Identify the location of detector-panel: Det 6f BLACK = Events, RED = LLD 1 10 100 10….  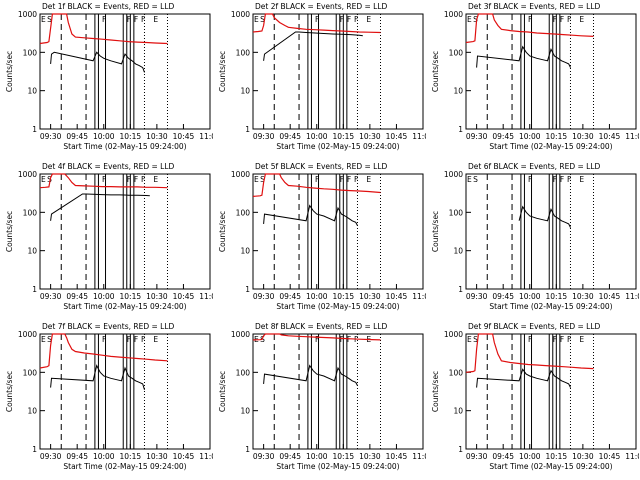
(535, 236).